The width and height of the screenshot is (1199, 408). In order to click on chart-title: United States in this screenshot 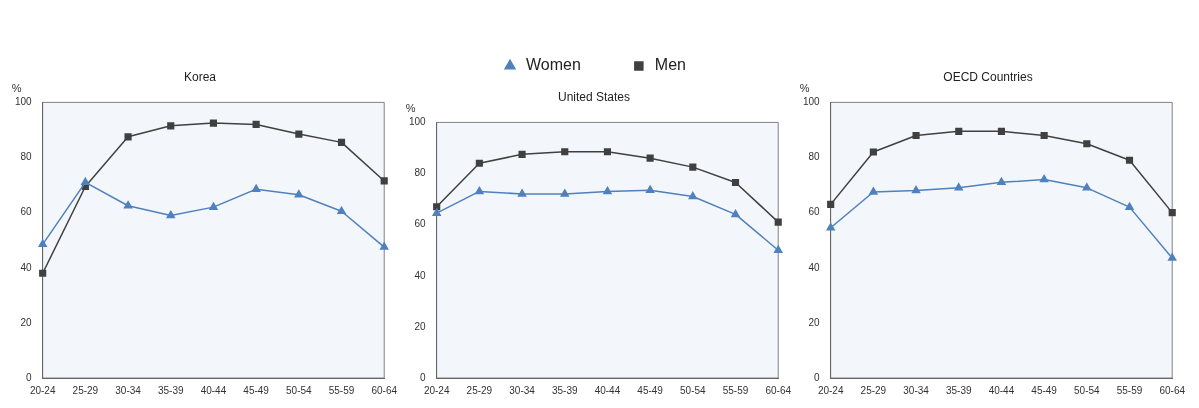, I will do `click(594, 96)`.